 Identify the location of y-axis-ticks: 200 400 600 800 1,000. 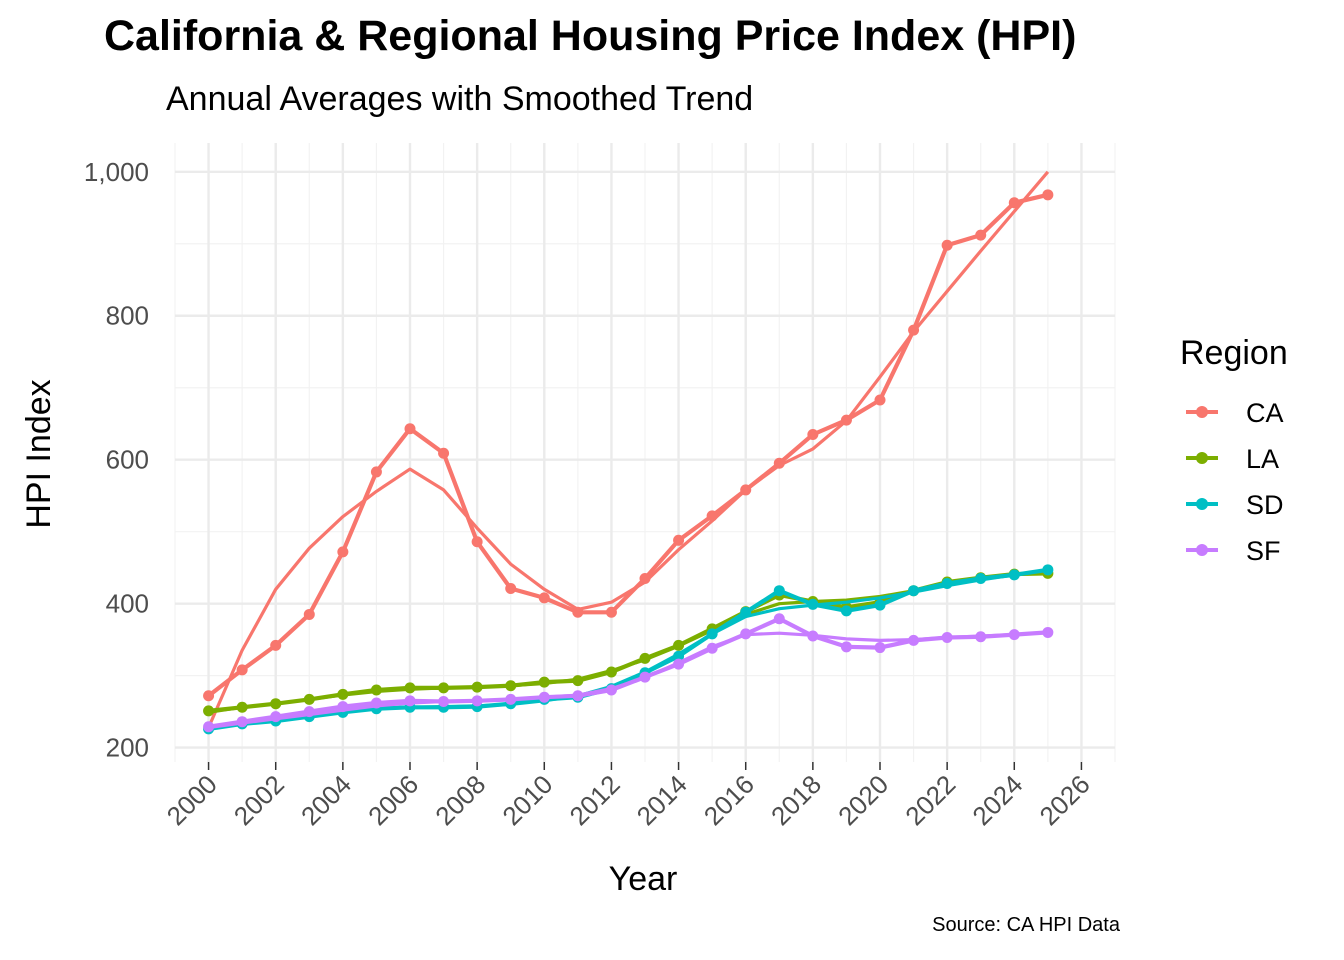
(116, 460).